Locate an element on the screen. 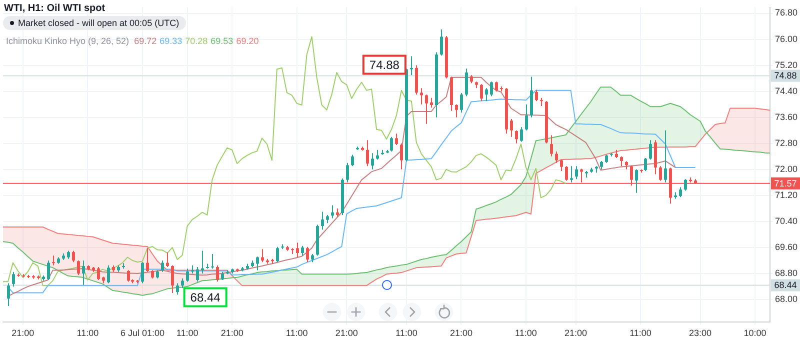  y-tick-label: 68.80 is located at coordinates (786, 273).